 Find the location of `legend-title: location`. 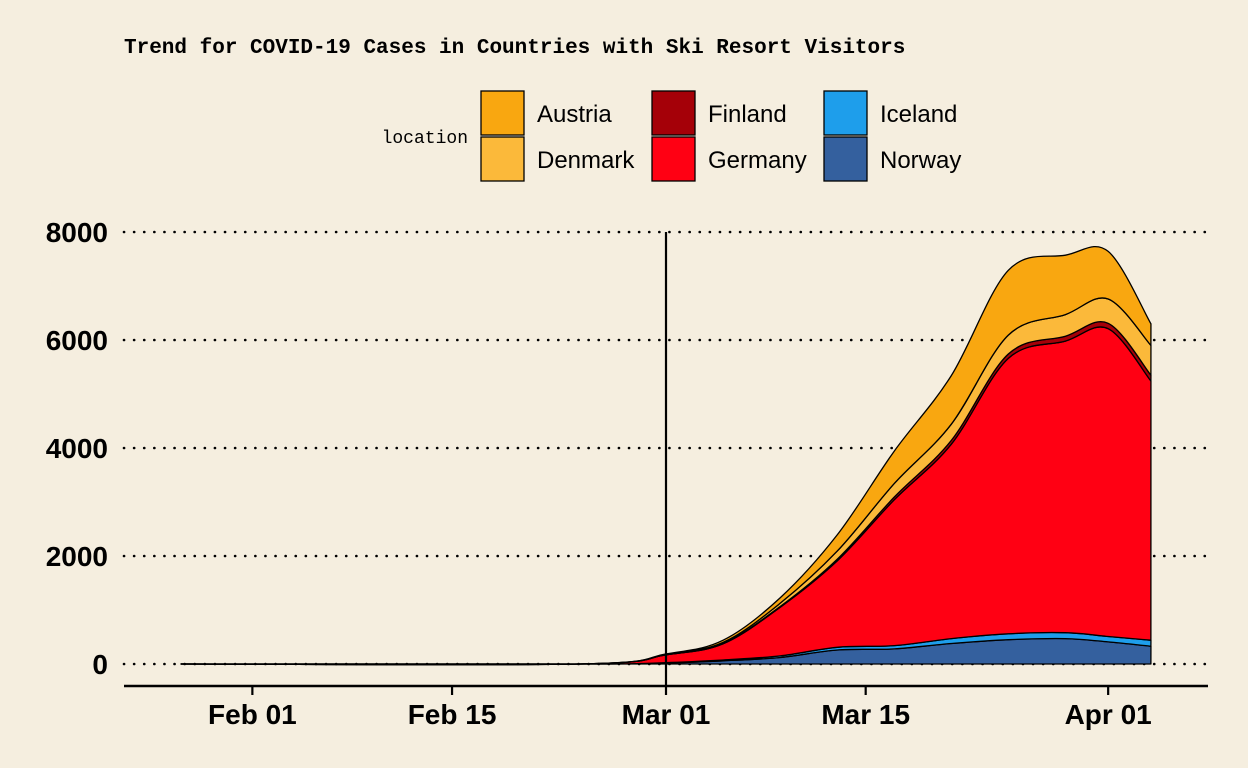

legend-title: location is located at coordinates (425, 139).